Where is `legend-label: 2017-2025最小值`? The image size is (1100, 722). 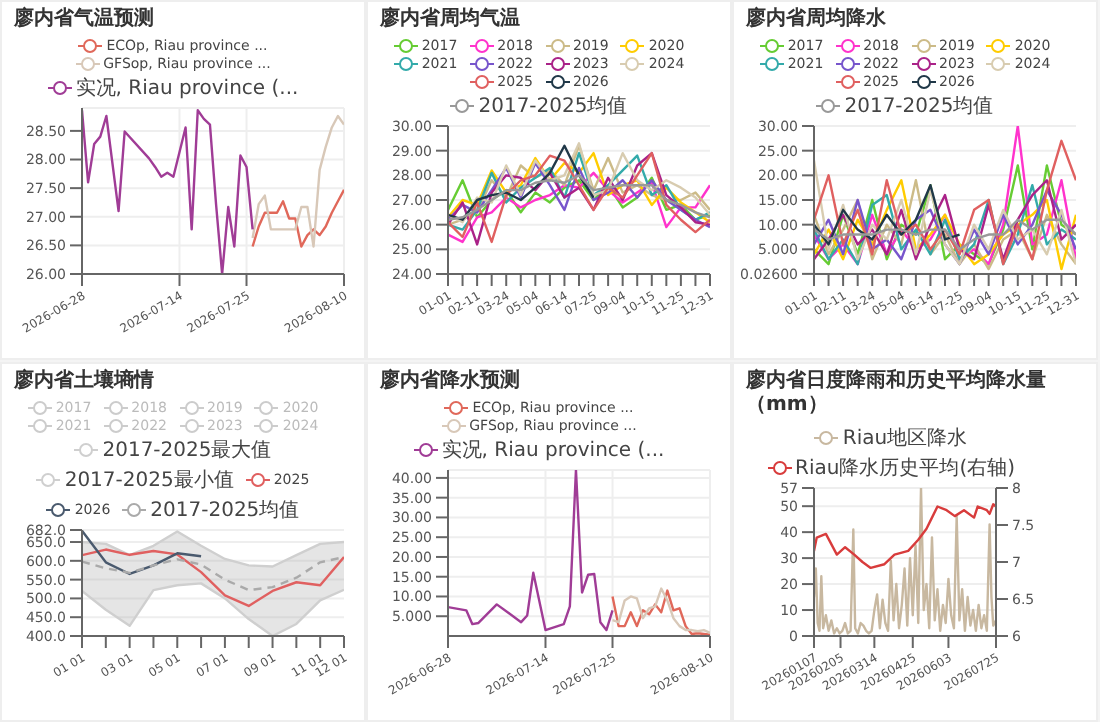 legend-label: 2017-2025最小值 is located at coordinates (148, 480).